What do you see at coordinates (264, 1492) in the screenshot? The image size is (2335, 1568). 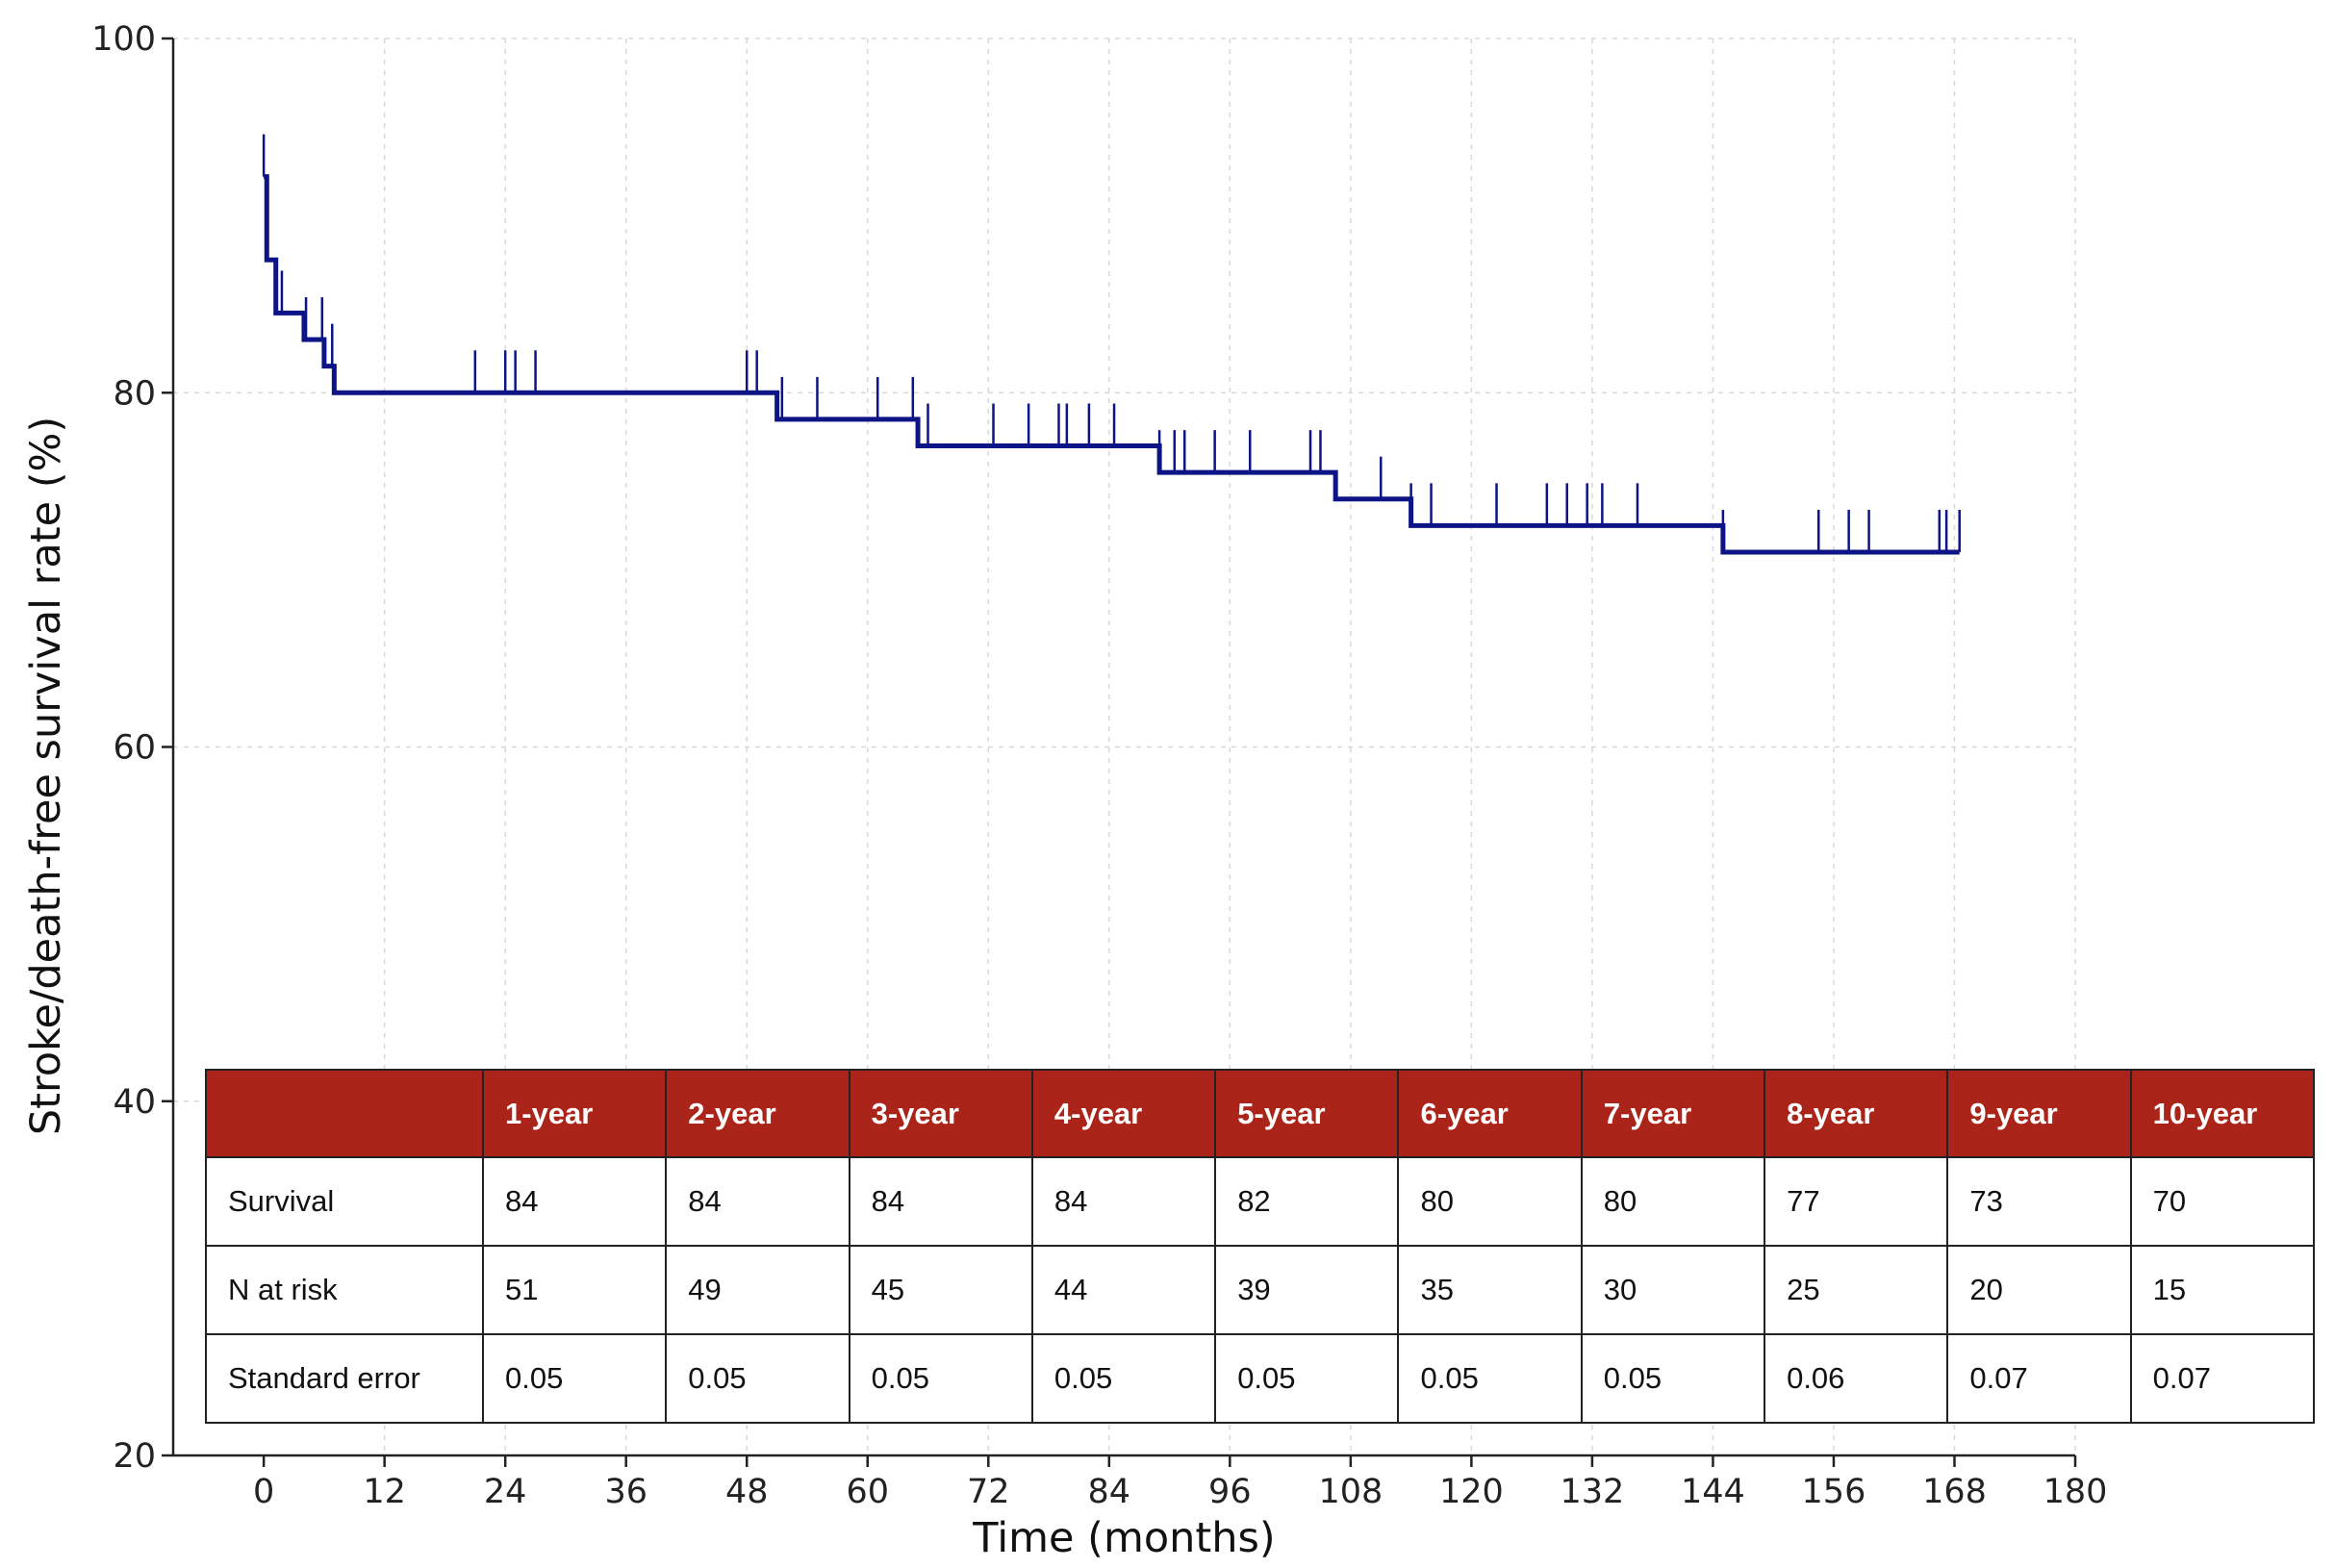 I see `x-tick-label: 0` at bounding box center [264, 1492].